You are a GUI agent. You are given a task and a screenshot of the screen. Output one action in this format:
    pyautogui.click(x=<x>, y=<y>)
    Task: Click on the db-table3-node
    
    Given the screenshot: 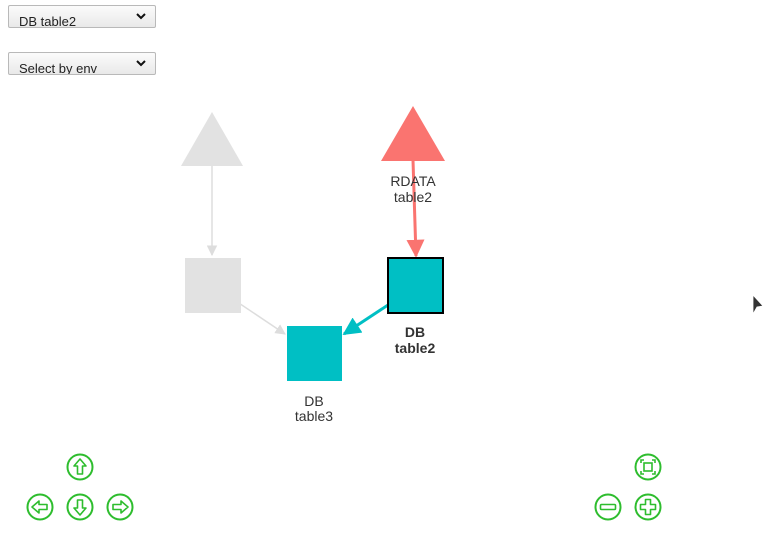 What is the action you would take?
    pyautogui.click(x=314, y=353)
    